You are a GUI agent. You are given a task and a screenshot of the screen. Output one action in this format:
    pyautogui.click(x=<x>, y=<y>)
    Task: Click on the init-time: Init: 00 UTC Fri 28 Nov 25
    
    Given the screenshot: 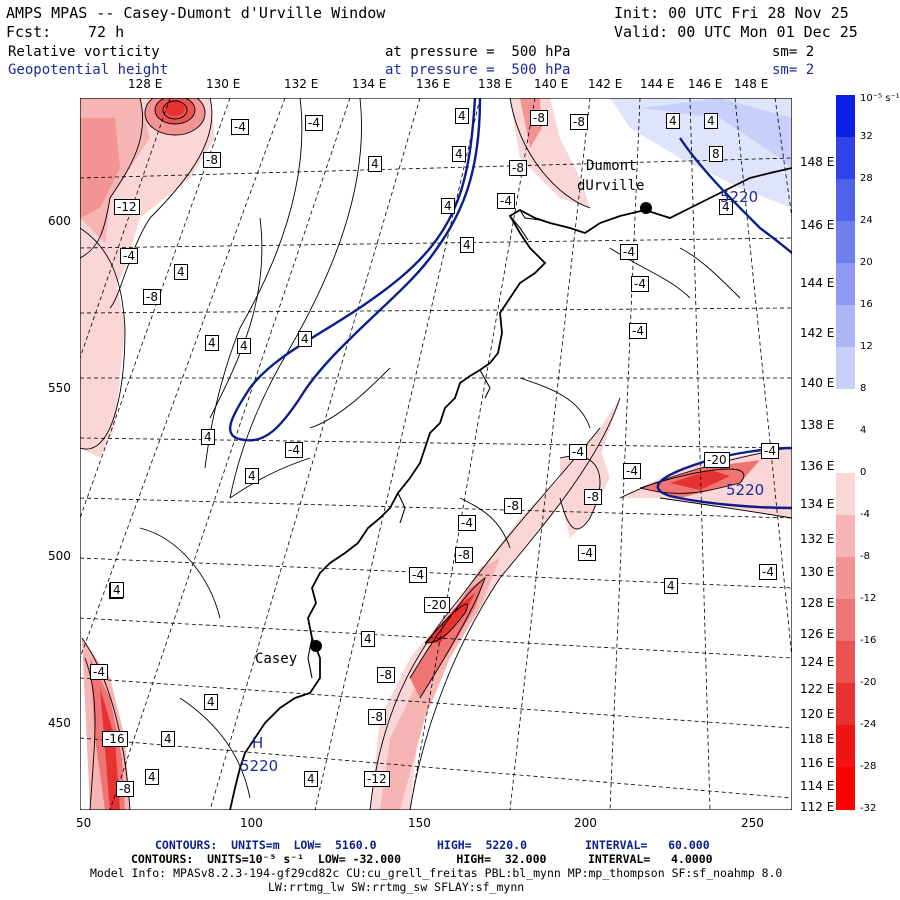 What is the action you would take?
    pyautogui.click(x=731, y=13)
    